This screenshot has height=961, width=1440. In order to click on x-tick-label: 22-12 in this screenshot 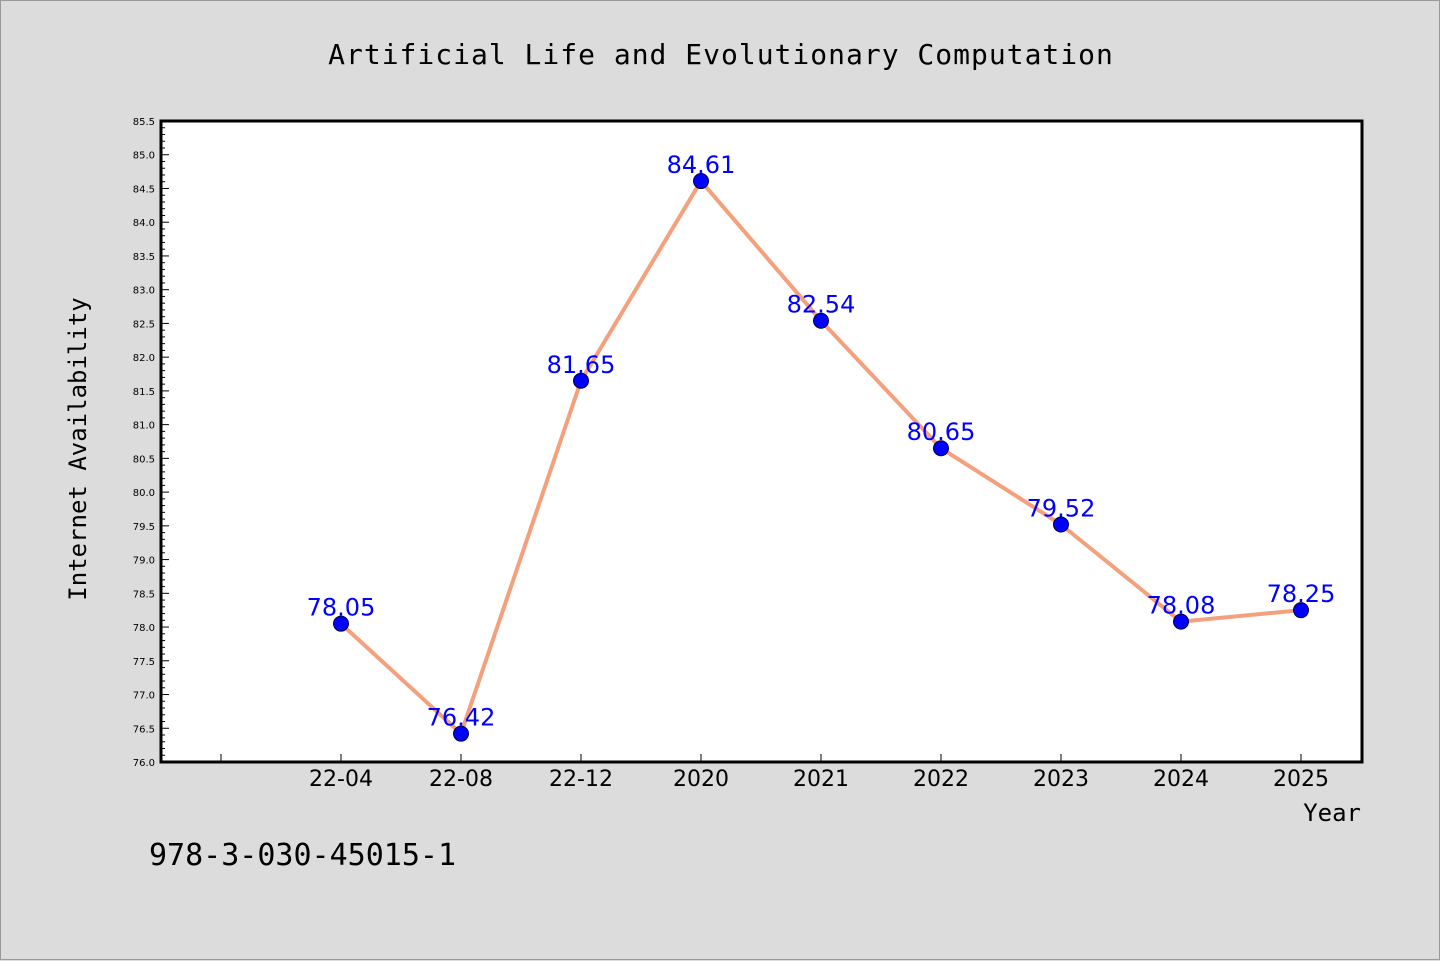, I will do `click(581, 779)`.